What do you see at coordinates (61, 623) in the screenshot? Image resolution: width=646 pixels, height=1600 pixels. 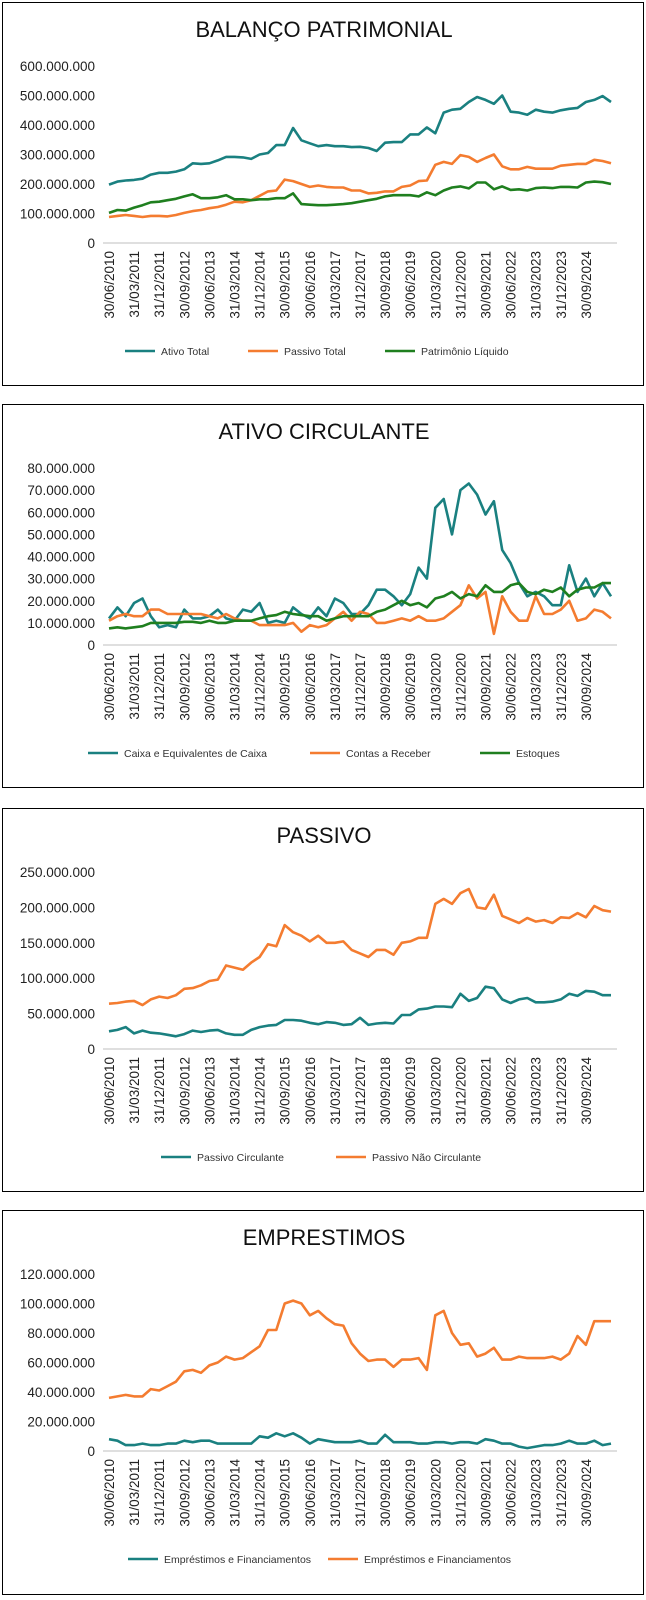 I see `y-tick-label: 10.000.000` at bounding box center [61, 623].